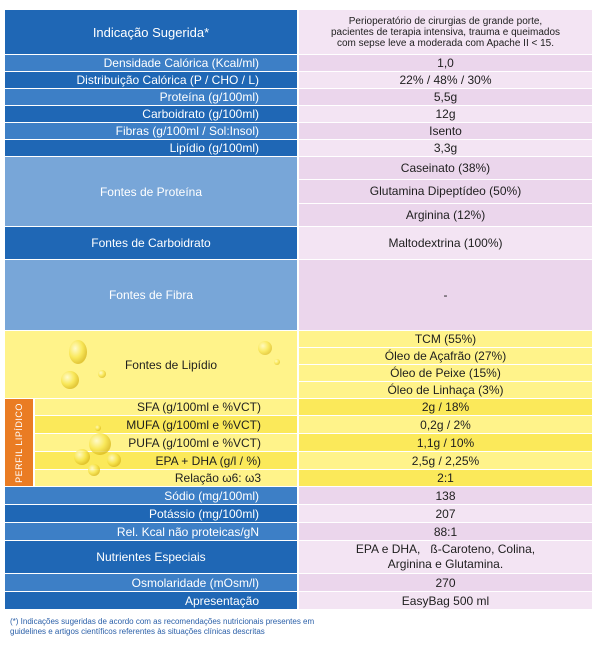 The image size is (600, 653). Describe the element at coordinates (200, 114) in the screenshot. I see `label-carboidrato-text: Carboidrato (g/100ml)` at that location.